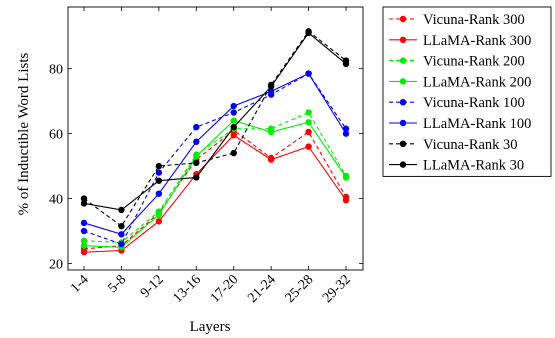  I want to click on x-tick-label: 1-4, so click(80, 284).